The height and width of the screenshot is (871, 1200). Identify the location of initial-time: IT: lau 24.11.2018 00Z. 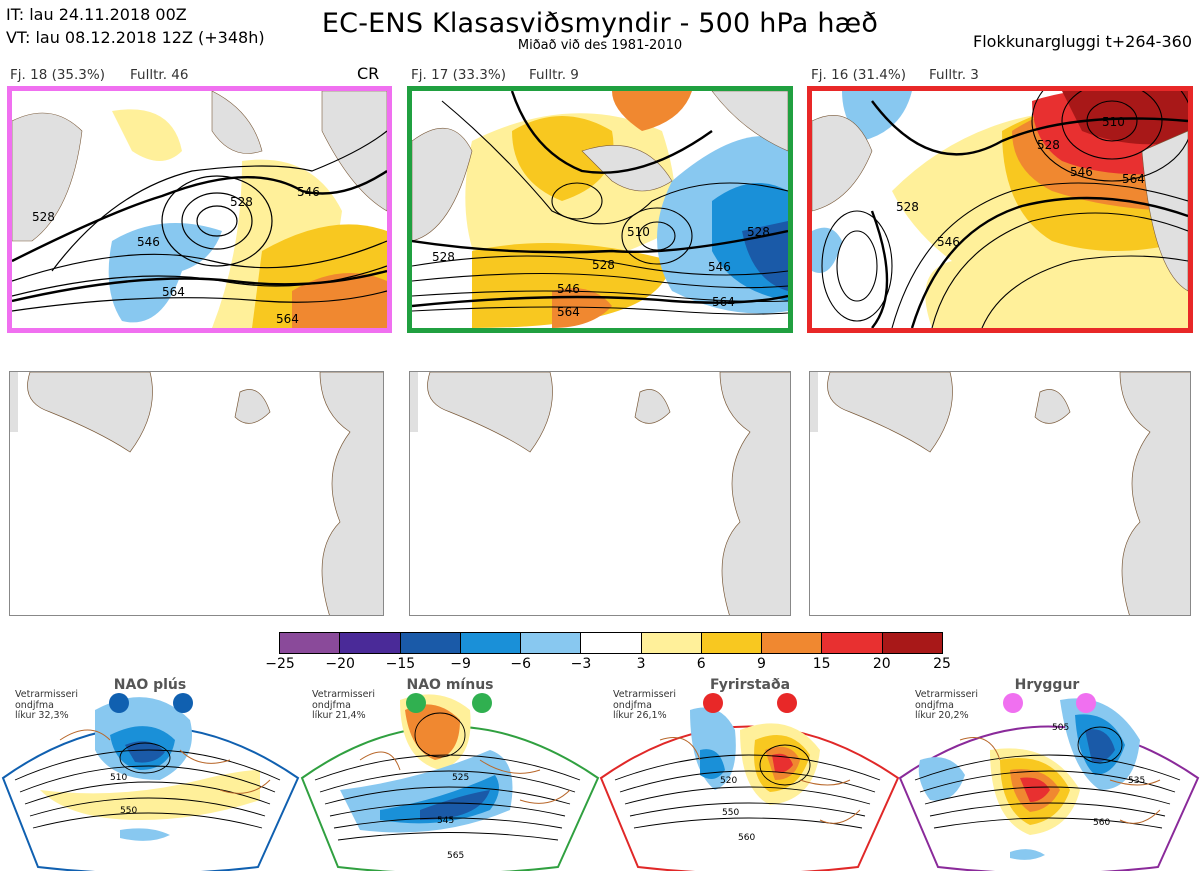
(96, 14).